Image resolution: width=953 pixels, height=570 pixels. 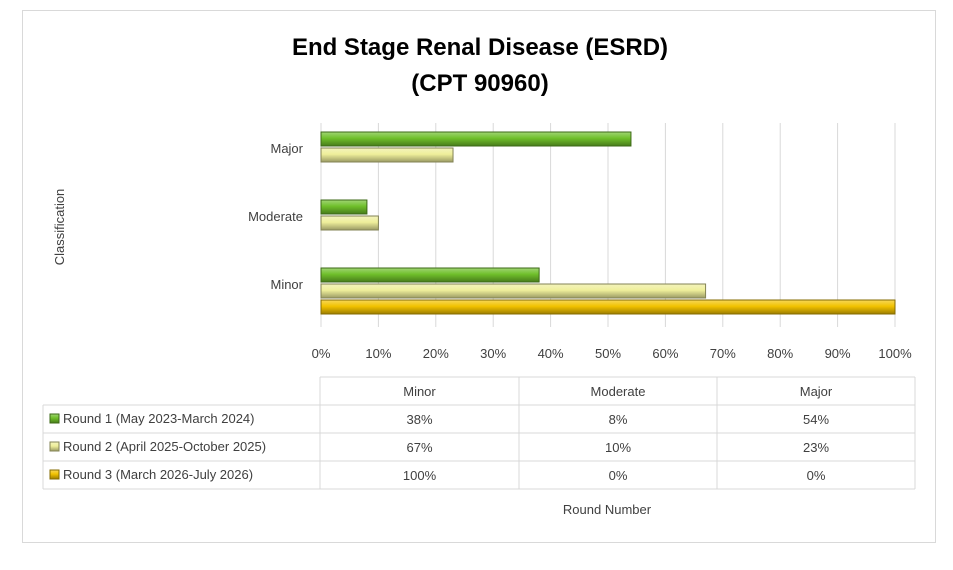 I want to click on table-cell: 10%, so click(x=618, y=447).